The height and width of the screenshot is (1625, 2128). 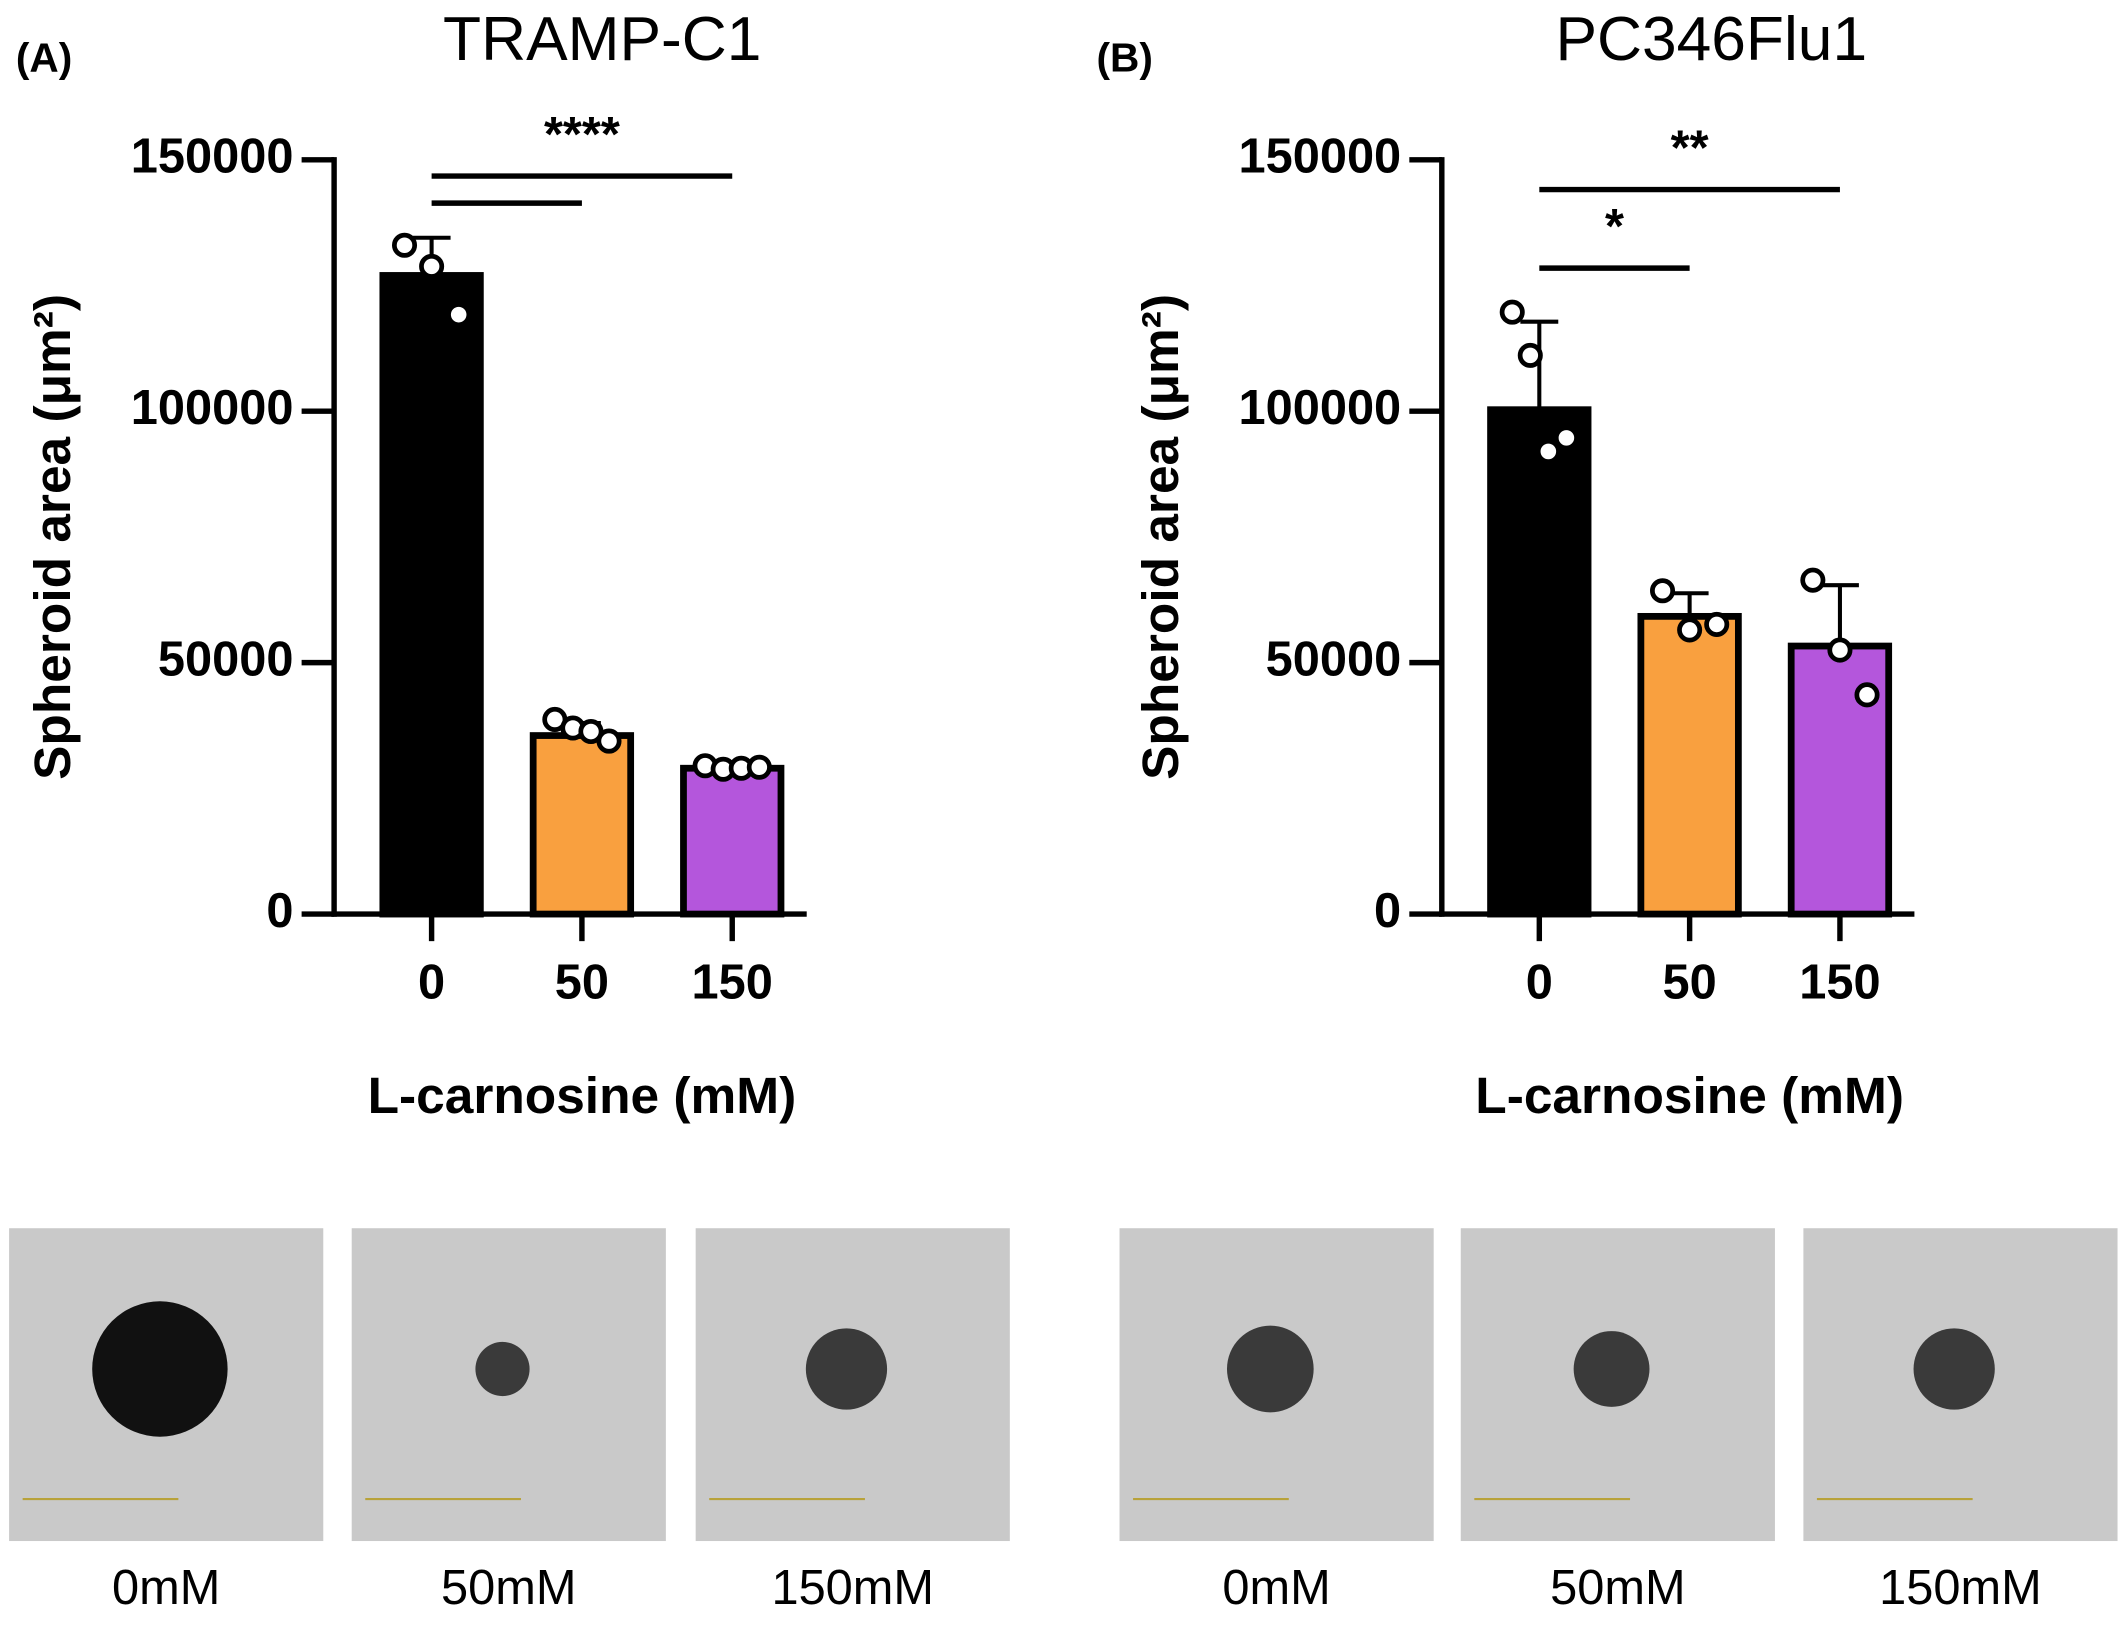 What do you see at coordinates (582, 135) in the screenshot?
I see `significance-label: ****` at bounding box center [582, 135].